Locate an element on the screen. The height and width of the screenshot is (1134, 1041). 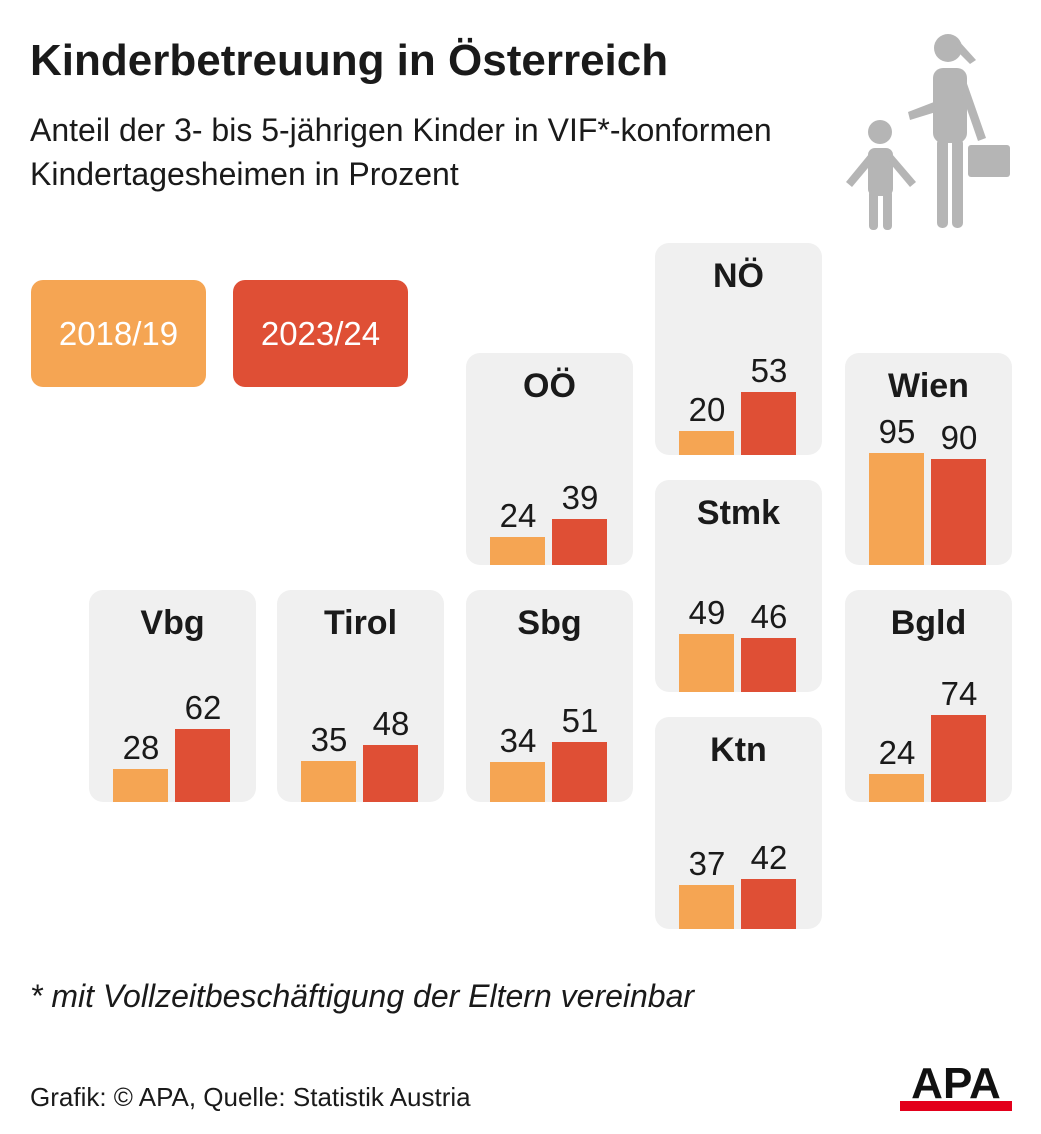
value-label: 53 is located at coordinates (769, 371).